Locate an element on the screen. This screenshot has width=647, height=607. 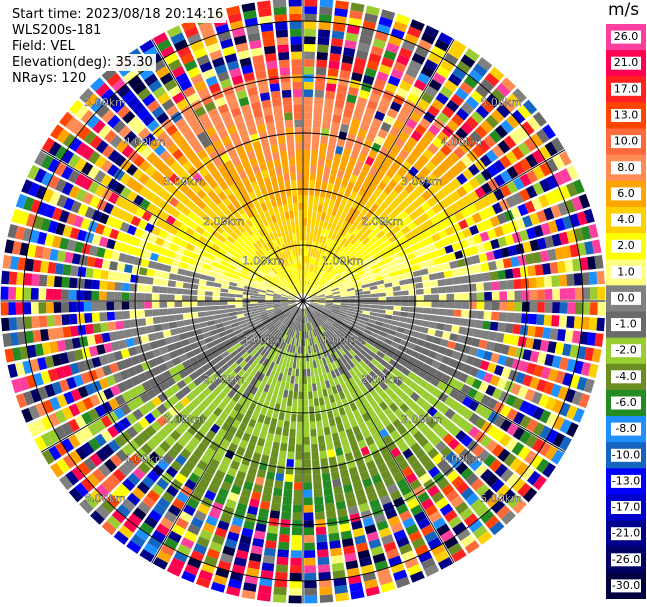
colorbar-label: -6.0 is located at coordinates (625, 402).